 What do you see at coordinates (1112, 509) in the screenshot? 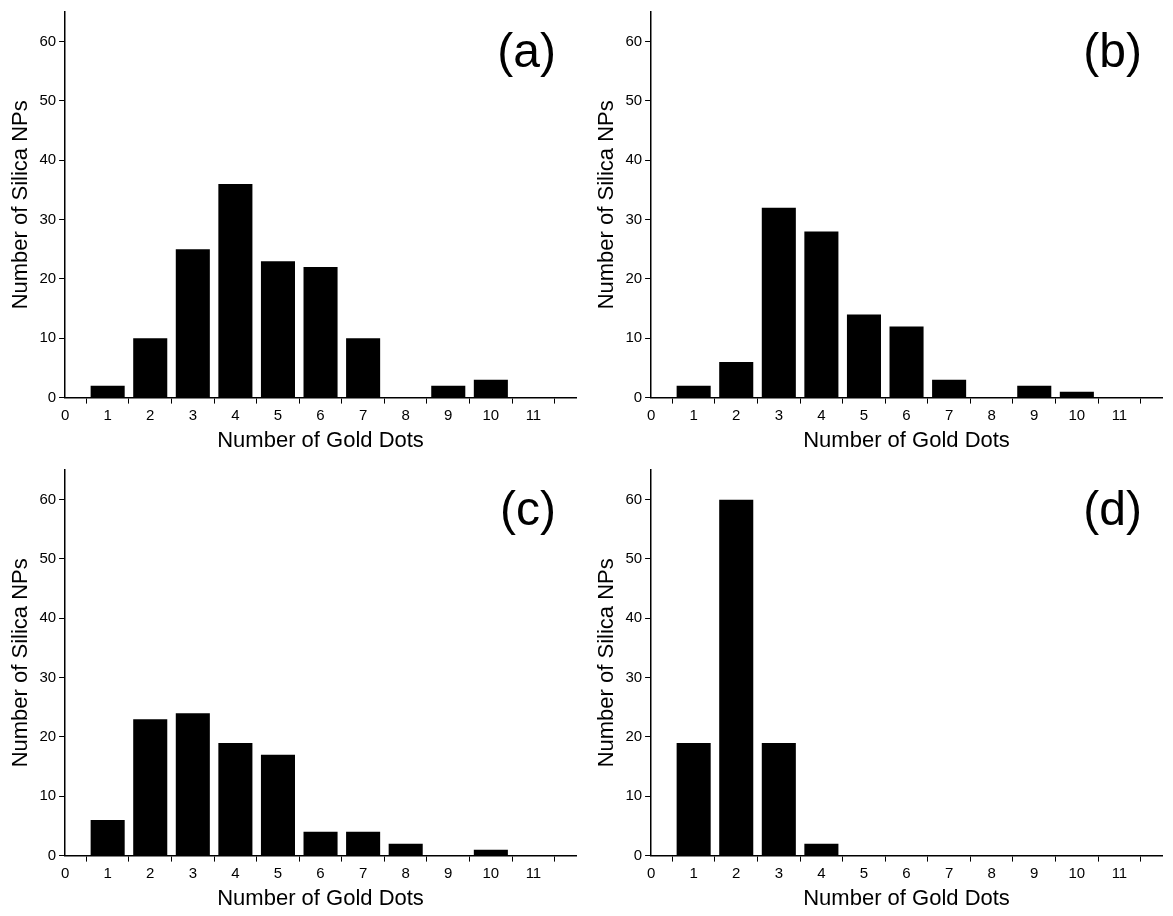
I see `annotation: (d)` at bounding box center [1112, 509].